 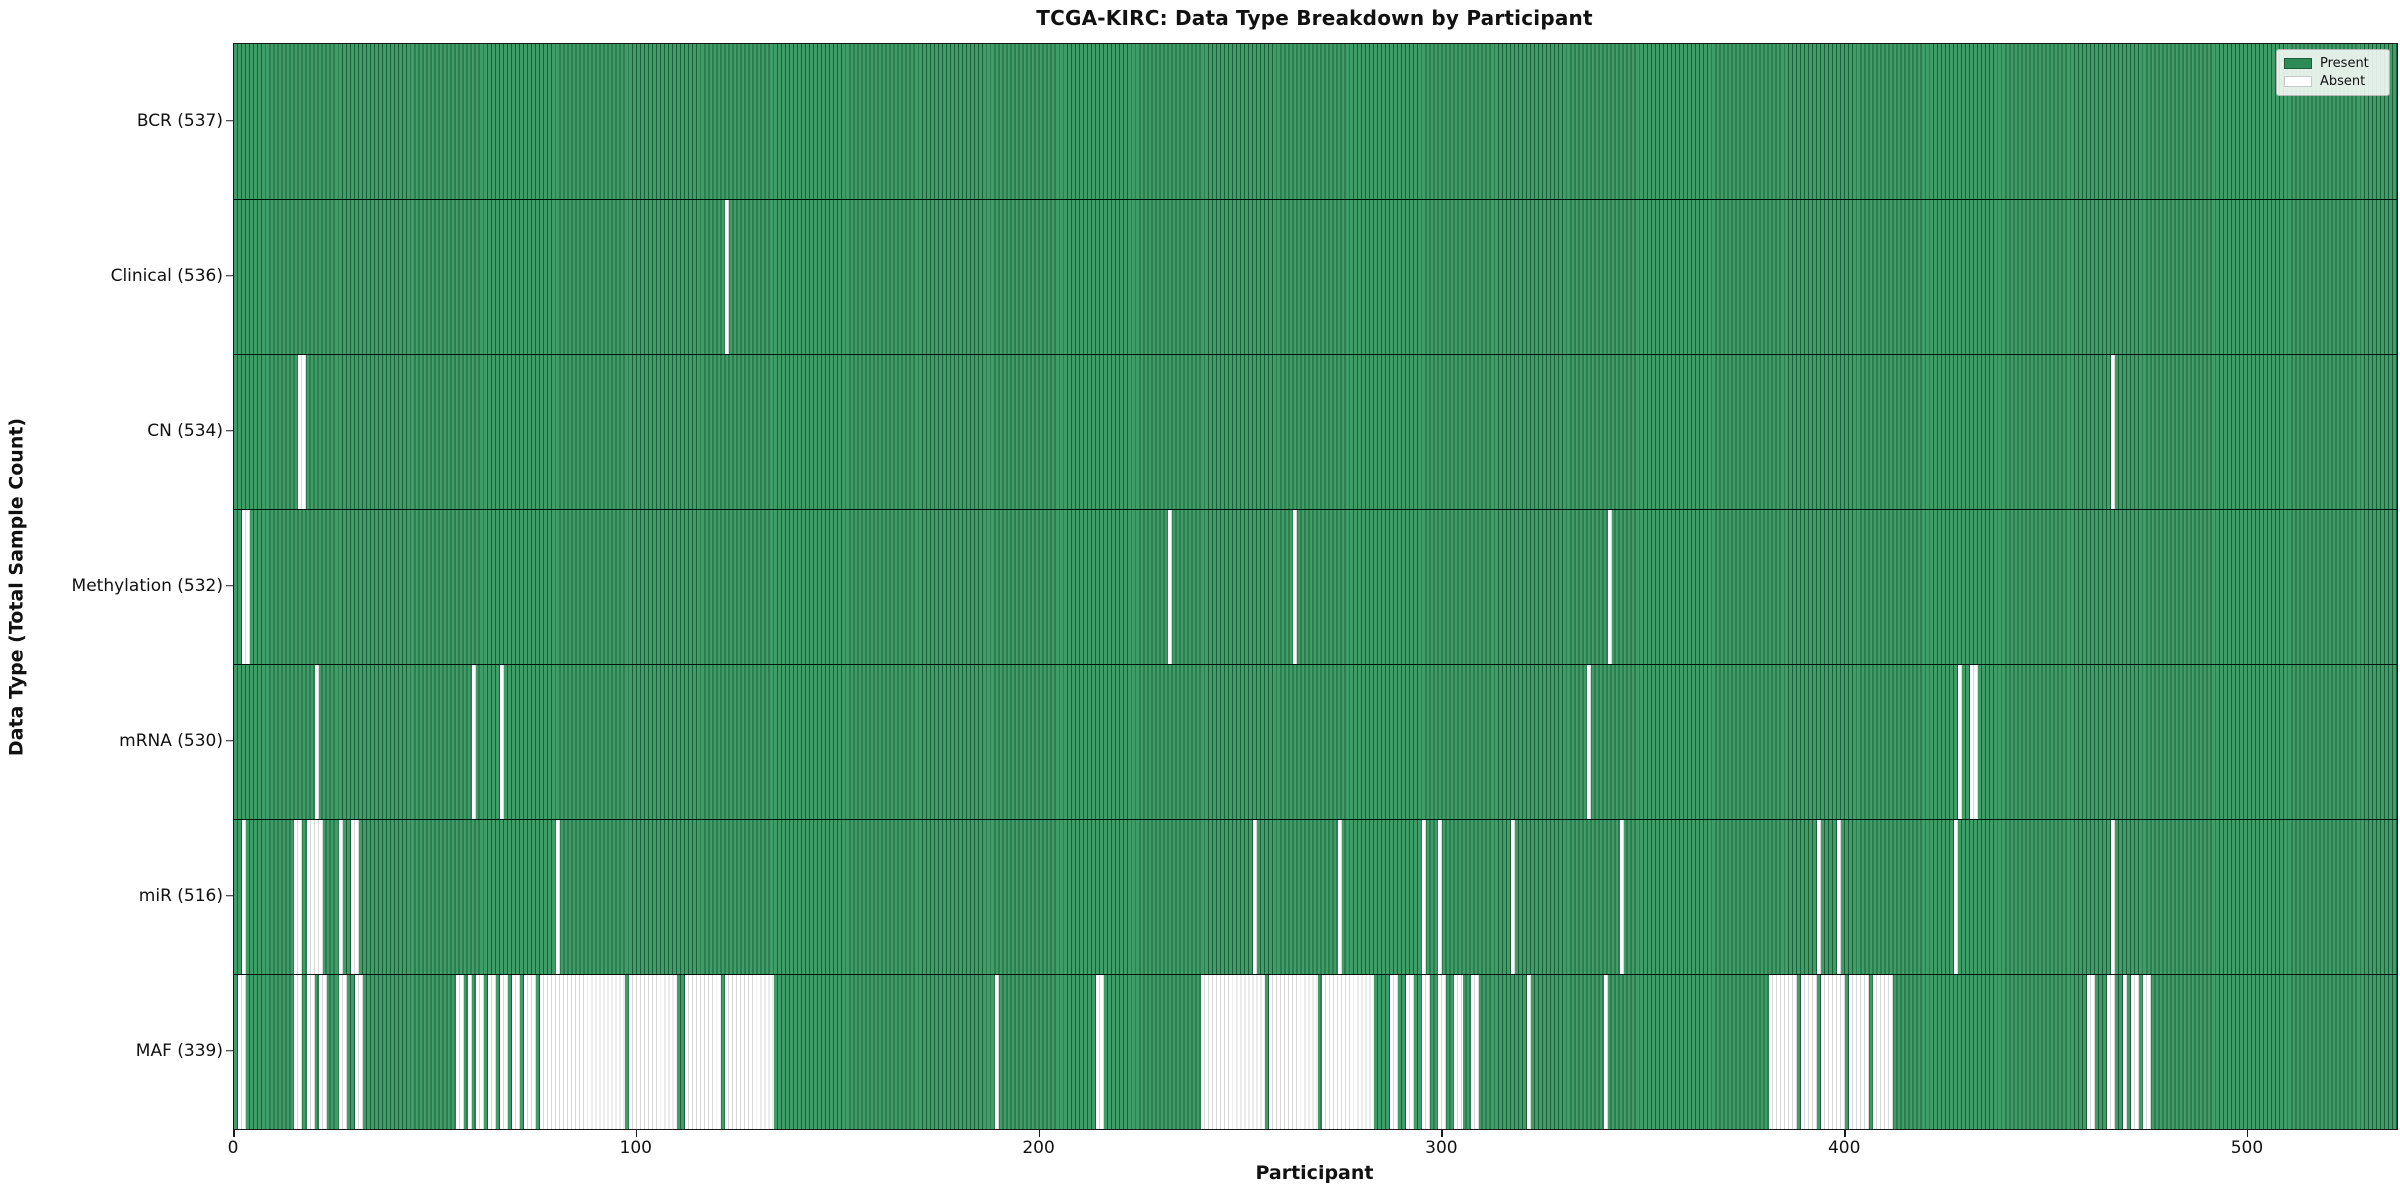 I want to click on legend: Present Absent, so click(x=2333, y=72).